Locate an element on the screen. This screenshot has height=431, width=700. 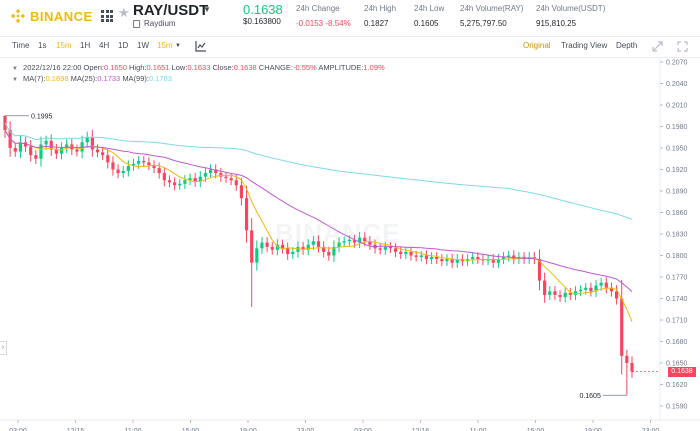
stat-value: 5,275,797.50 is located at coordinates (483, 23).